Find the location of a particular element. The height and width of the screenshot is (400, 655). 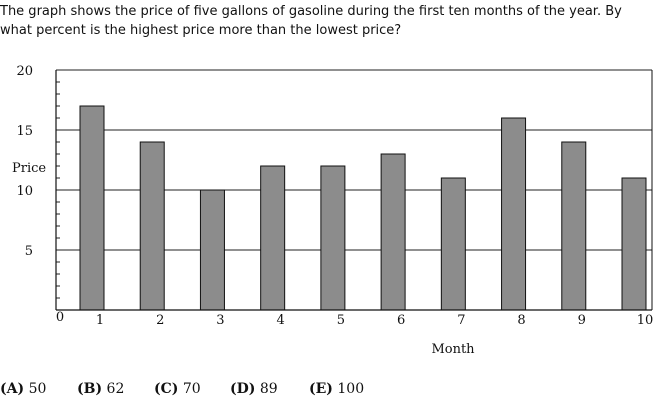

choice-e-value: 100 is located at coordinates (351, 389).